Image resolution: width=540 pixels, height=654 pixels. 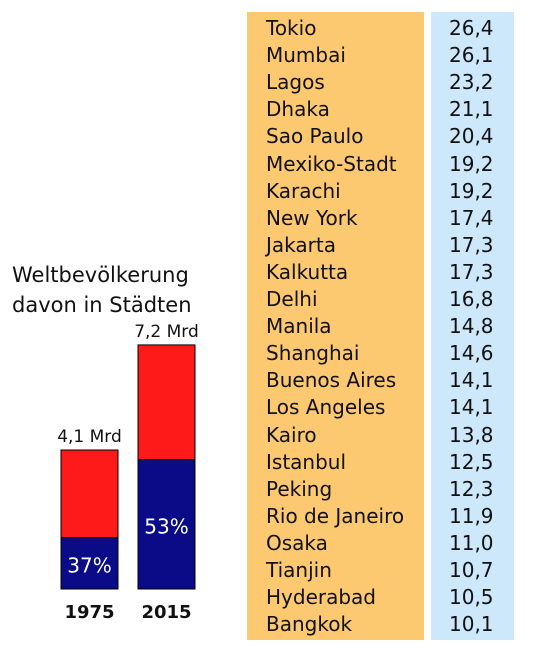 What do you see at coordinates (471, 515) in the screenshot?
I see `city-population-value: 11,9` at bounding box center [471, 515].